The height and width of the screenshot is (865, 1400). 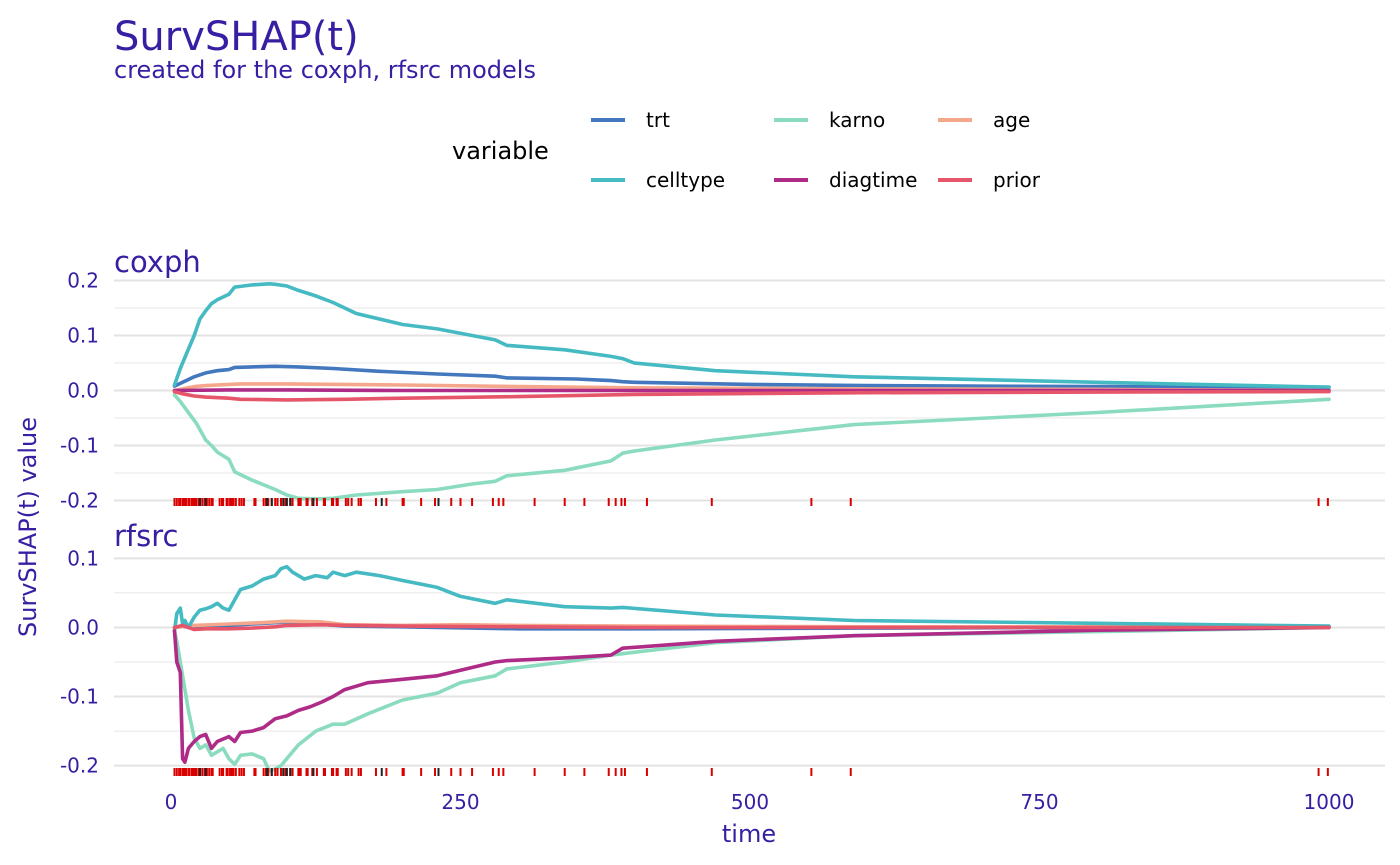 I want to click on rug-rfsrc, so click(x=751, y=772).